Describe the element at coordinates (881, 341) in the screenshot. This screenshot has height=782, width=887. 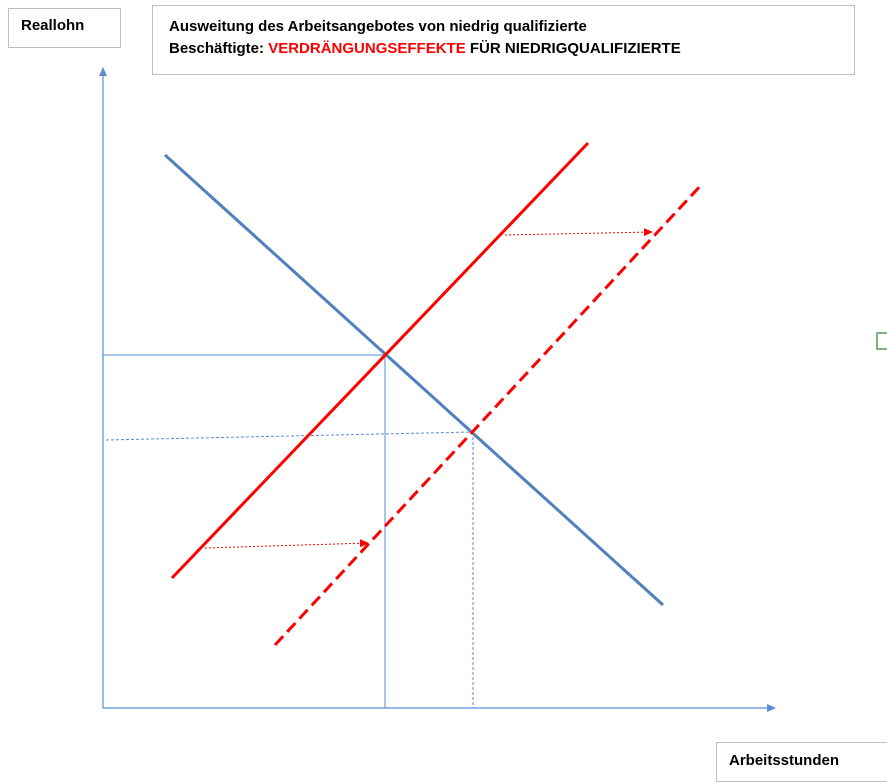
I see `handle` at that location.